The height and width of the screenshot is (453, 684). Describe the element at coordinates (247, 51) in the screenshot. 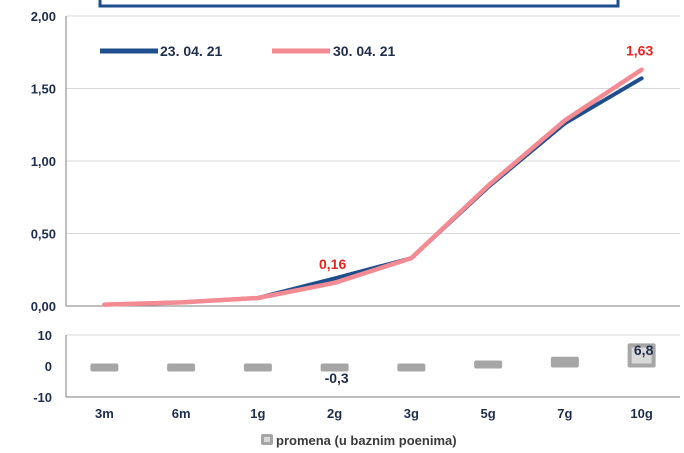

I see `legend: 23. 04. 21 30. 04. 21` at that location.